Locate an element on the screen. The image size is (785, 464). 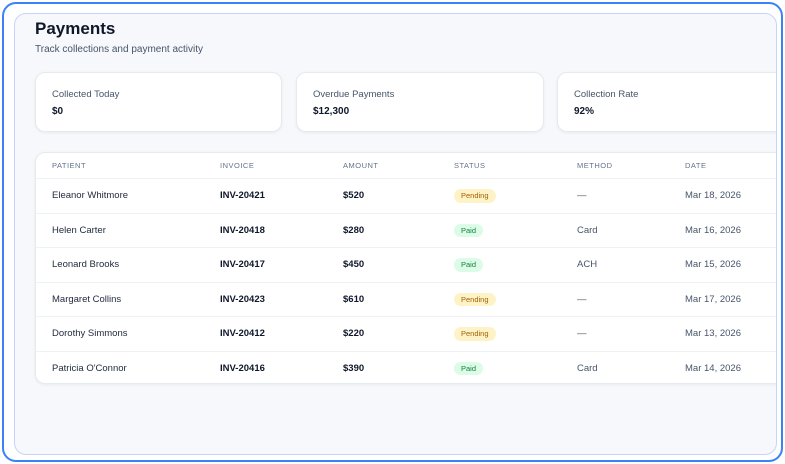
page-title: Payments is located at coordinates (75, 28).